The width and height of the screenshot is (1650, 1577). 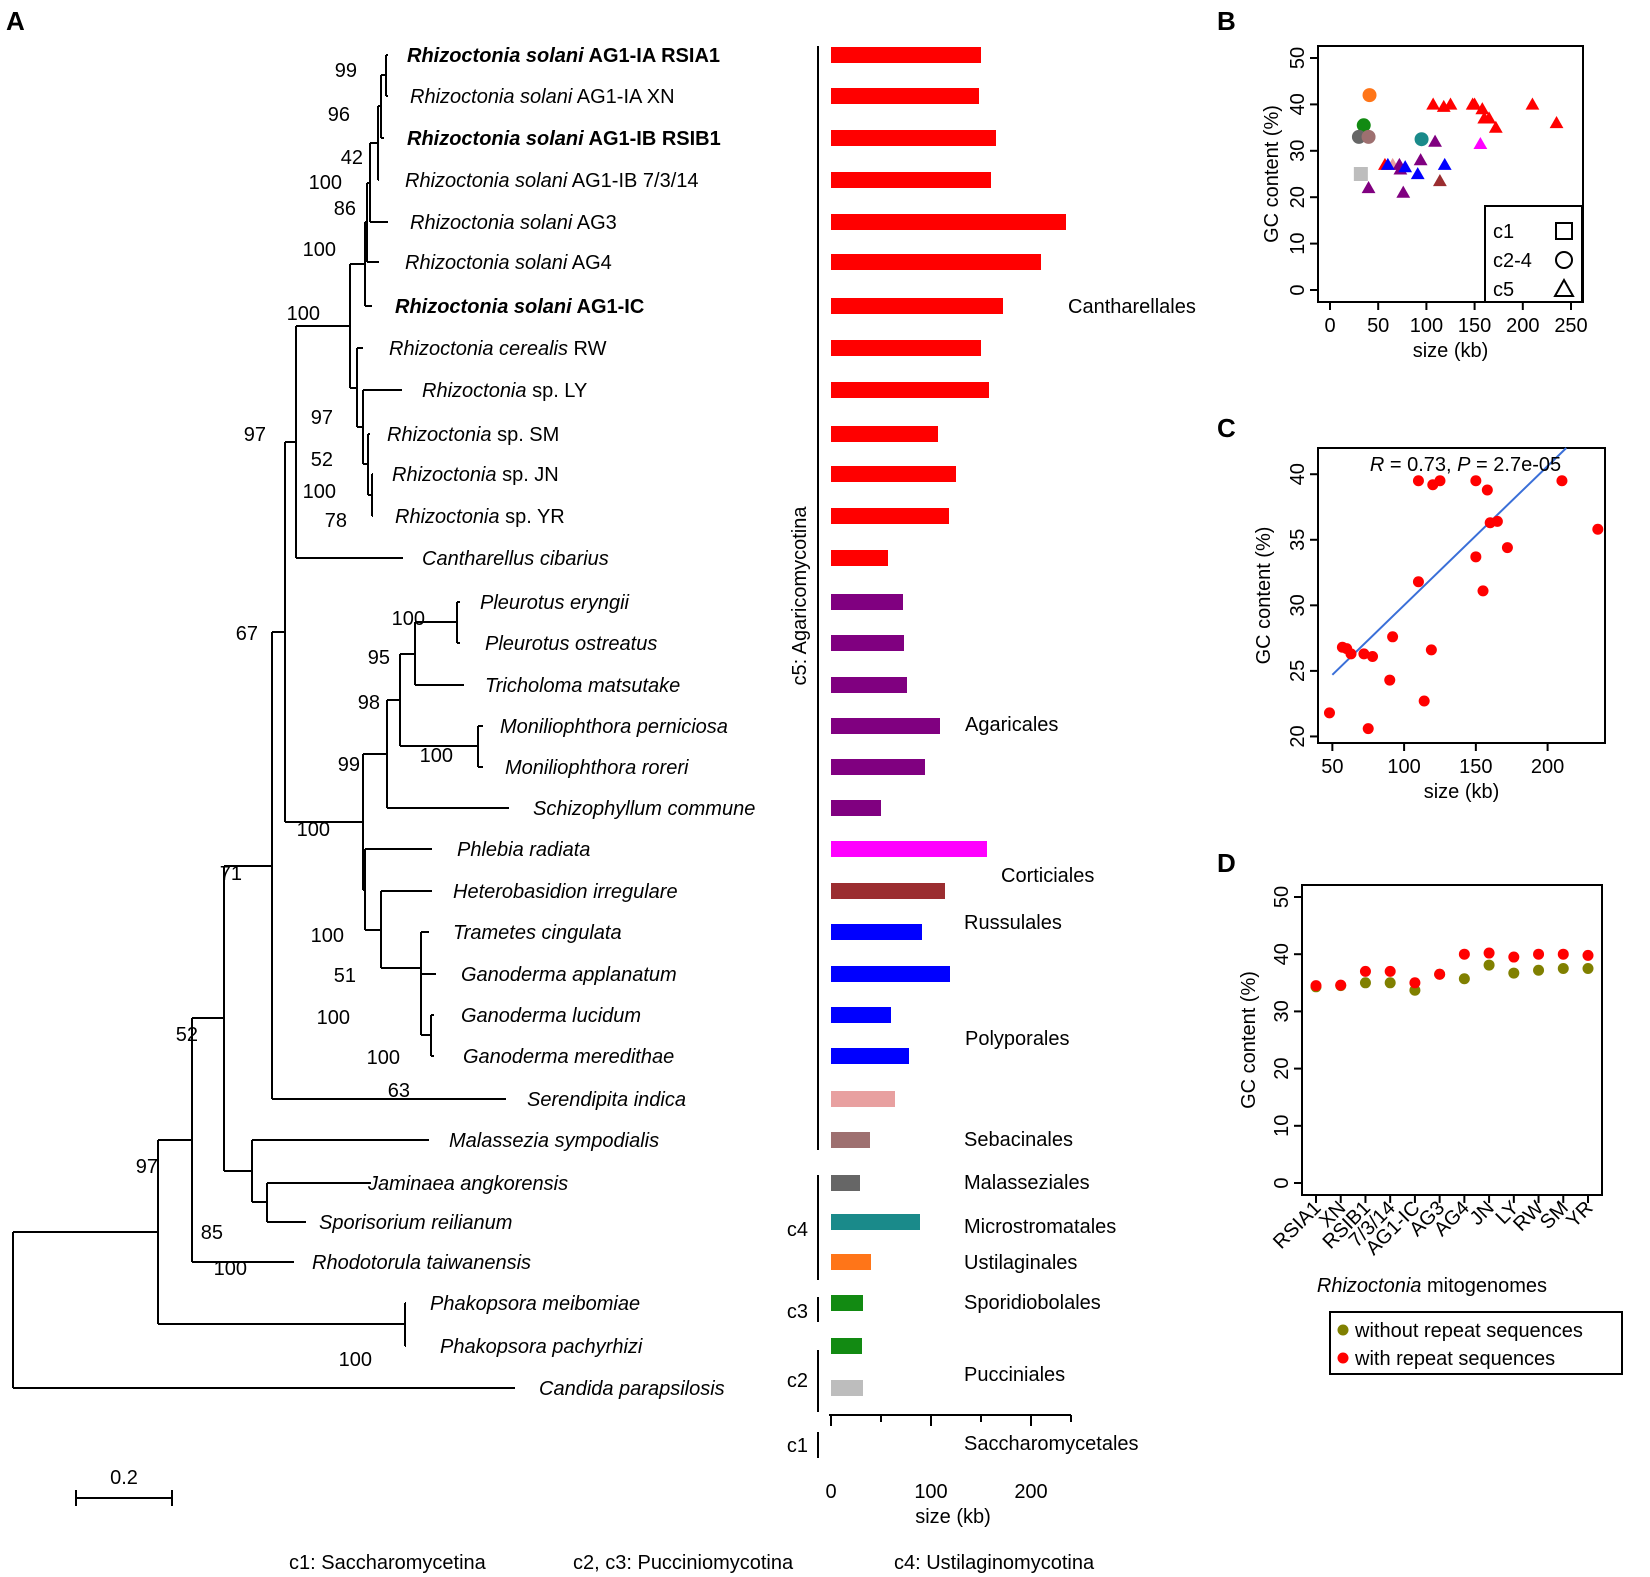 I want to click on correlation-annotation: R = 0.73, P = 2.7e-05, so click(x=1465, y=465).